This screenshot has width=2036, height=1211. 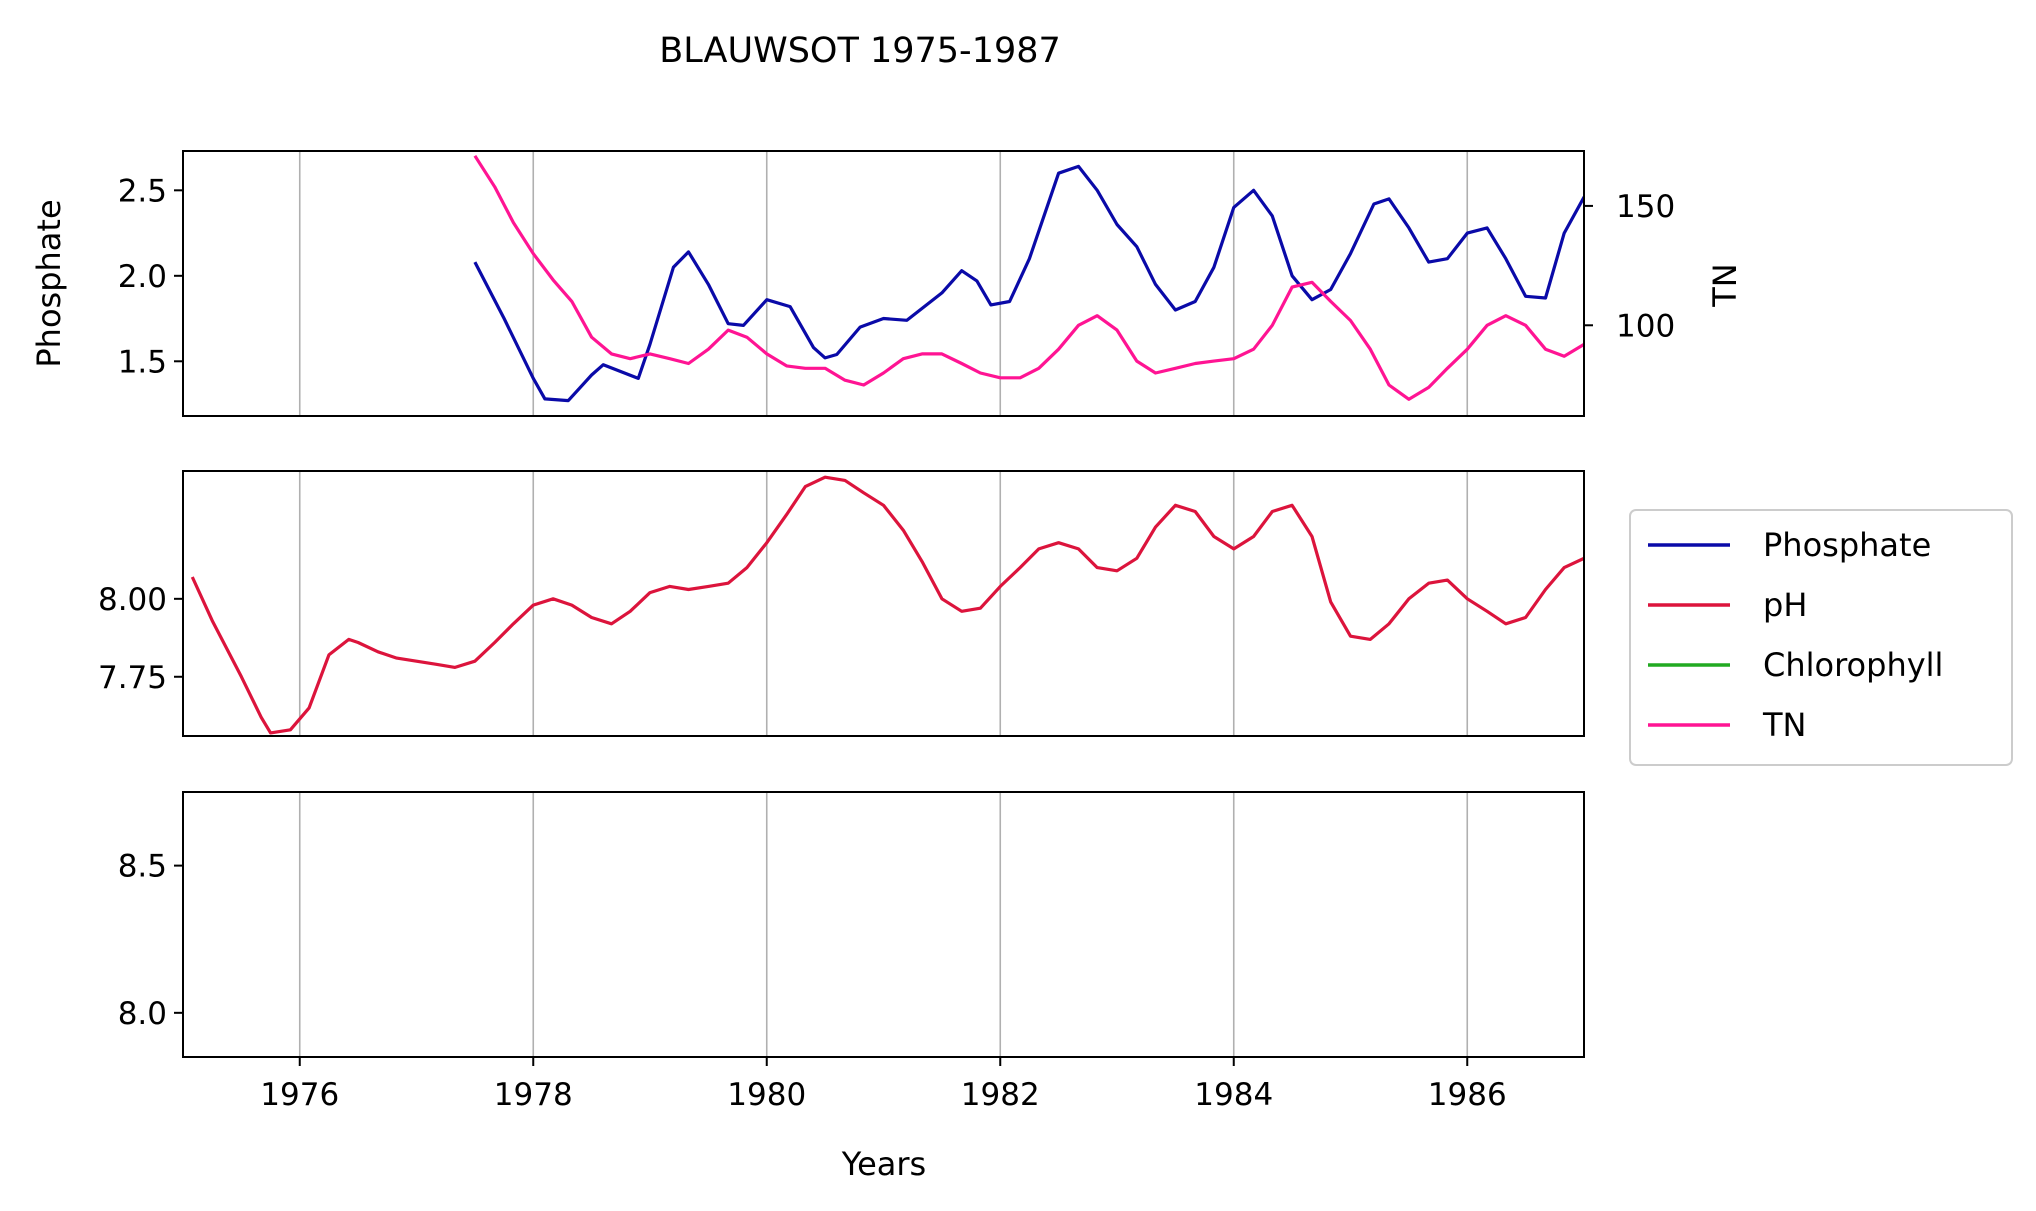 I want to click on y-axis-label: Phosphate, so click(x=49, y=283).